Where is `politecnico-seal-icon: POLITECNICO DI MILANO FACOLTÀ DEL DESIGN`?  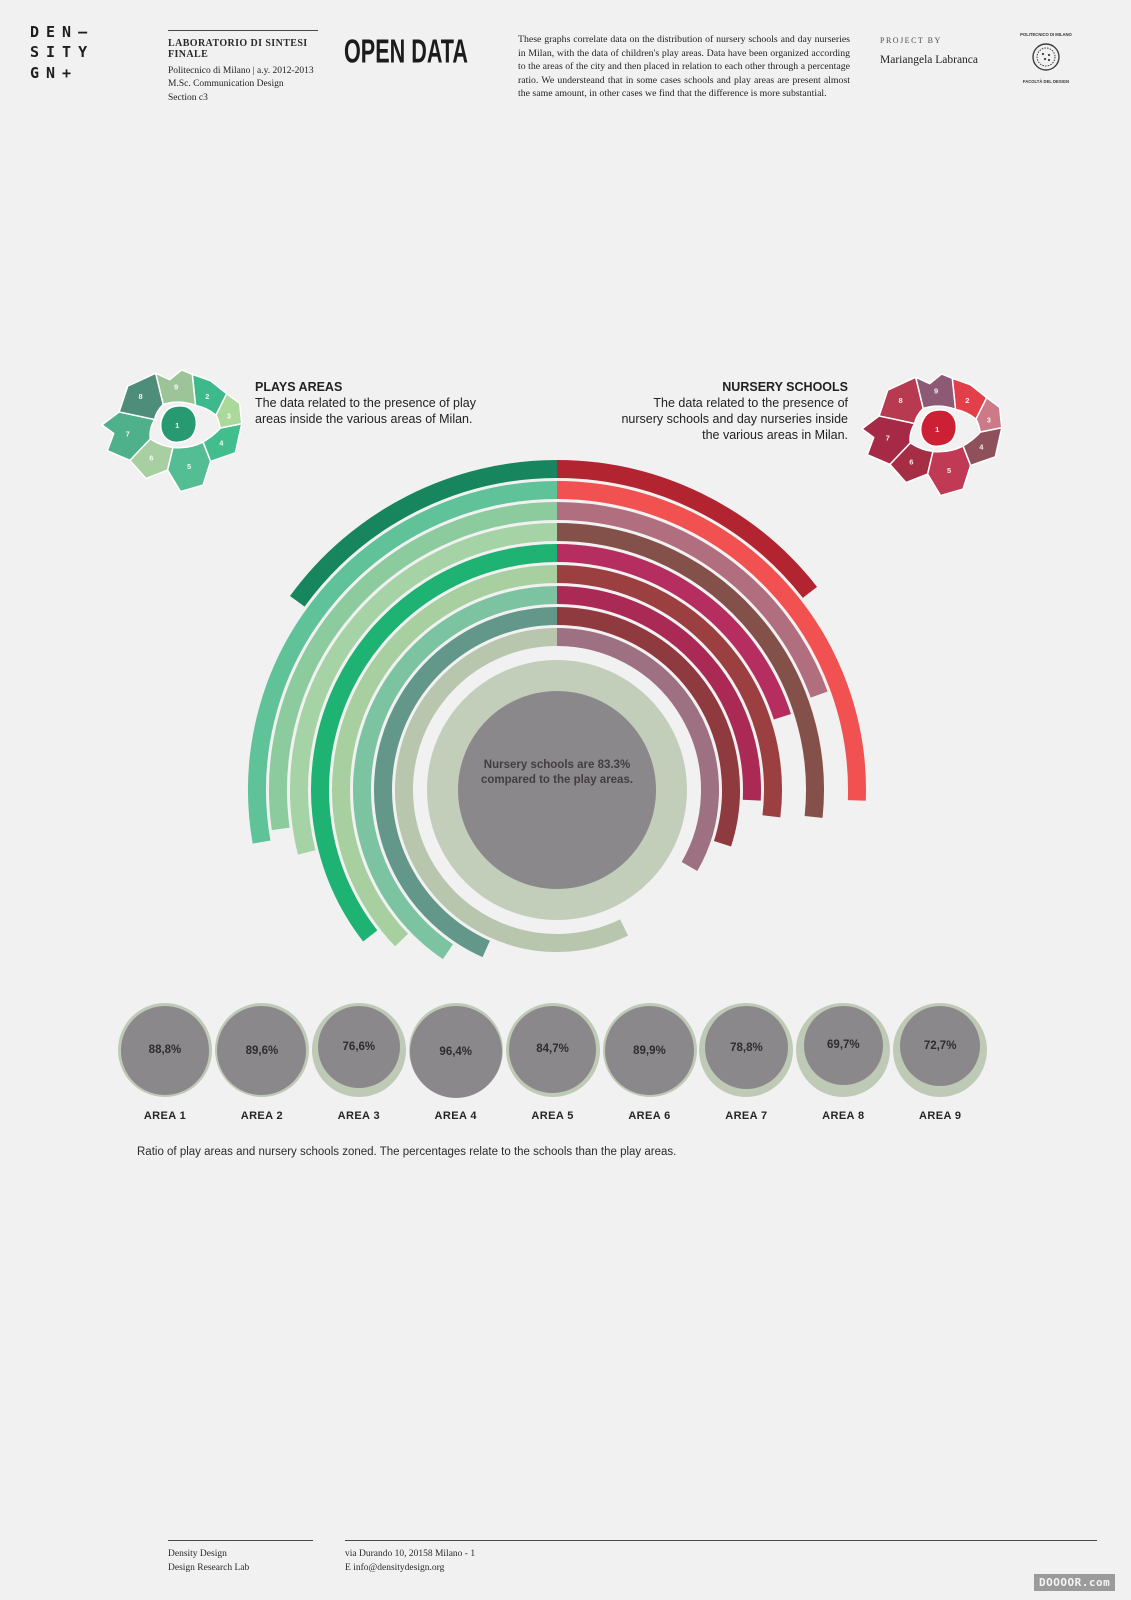 politecnico-seal-icon: POLITECNICO DI MILANO FACOLTÀ DEL DESIGN is located at coordinates (1046, 58).